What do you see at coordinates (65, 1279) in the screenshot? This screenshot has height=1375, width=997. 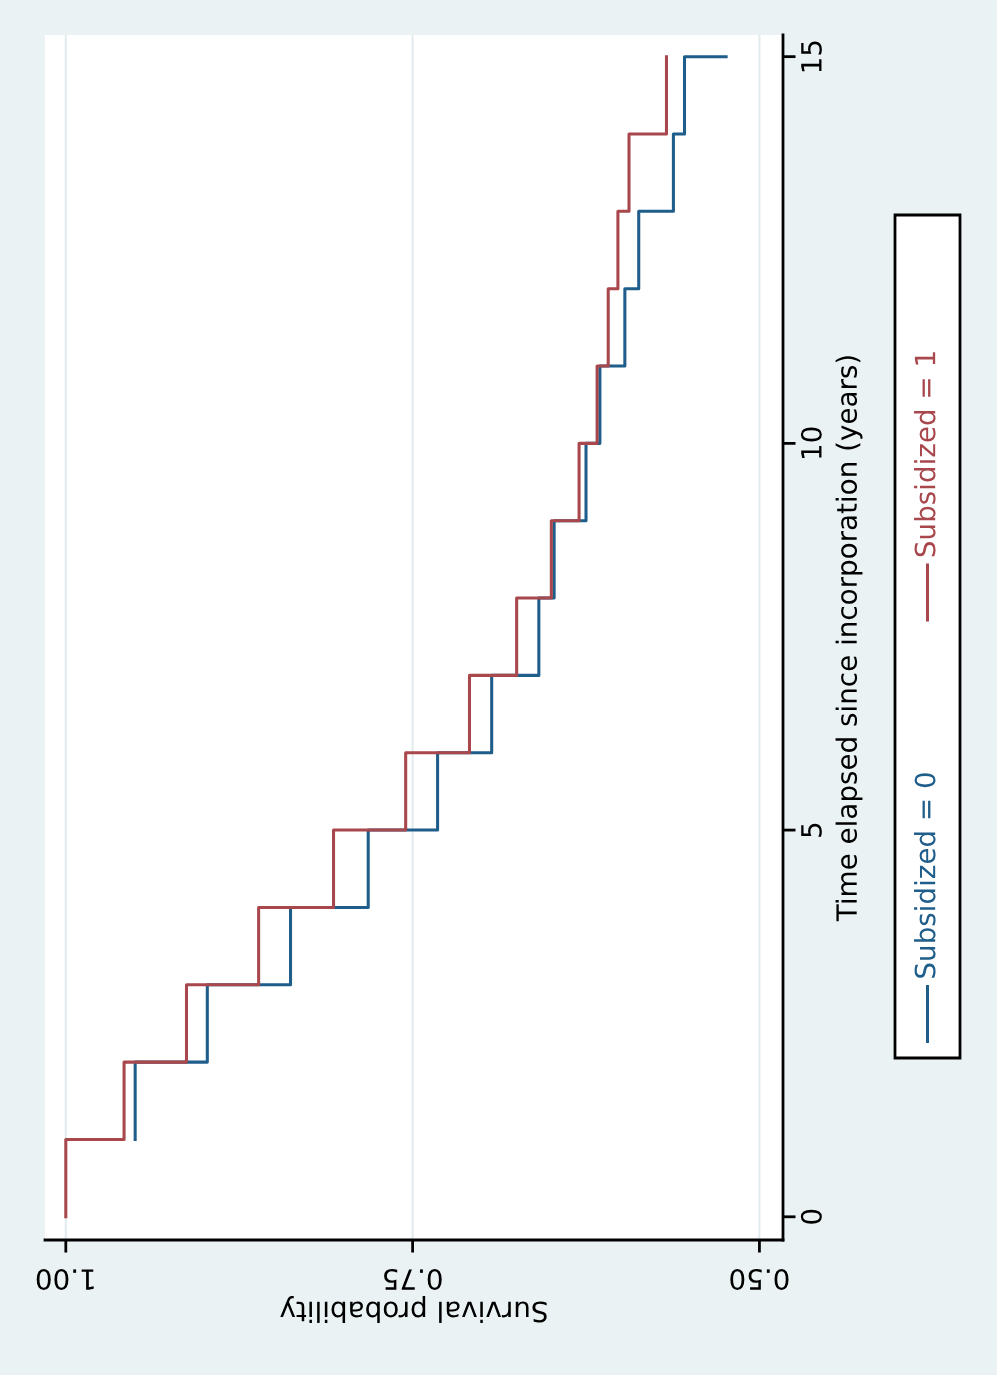 I see `x-tick-label: 1.00` at bounding box center [65, 1279].